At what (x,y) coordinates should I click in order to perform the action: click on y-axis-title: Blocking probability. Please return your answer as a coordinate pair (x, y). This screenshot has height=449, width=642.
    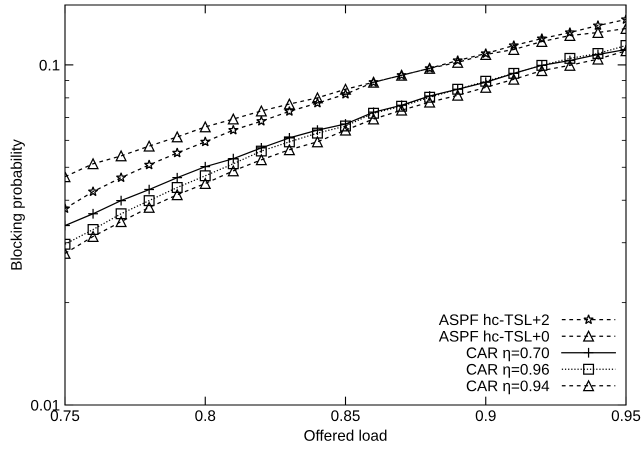
    Looking at the image, I should click on (17, 204).